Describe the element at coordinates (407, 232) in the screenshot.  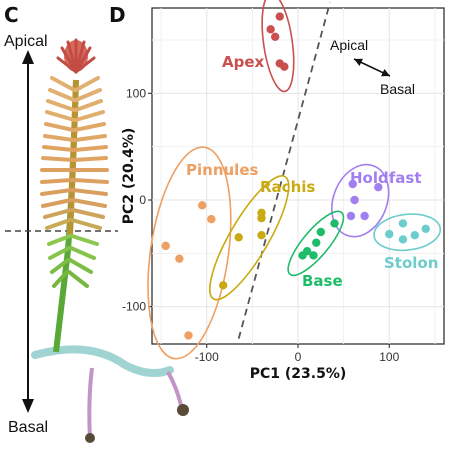
I see `ellipse-stolon` at that location.